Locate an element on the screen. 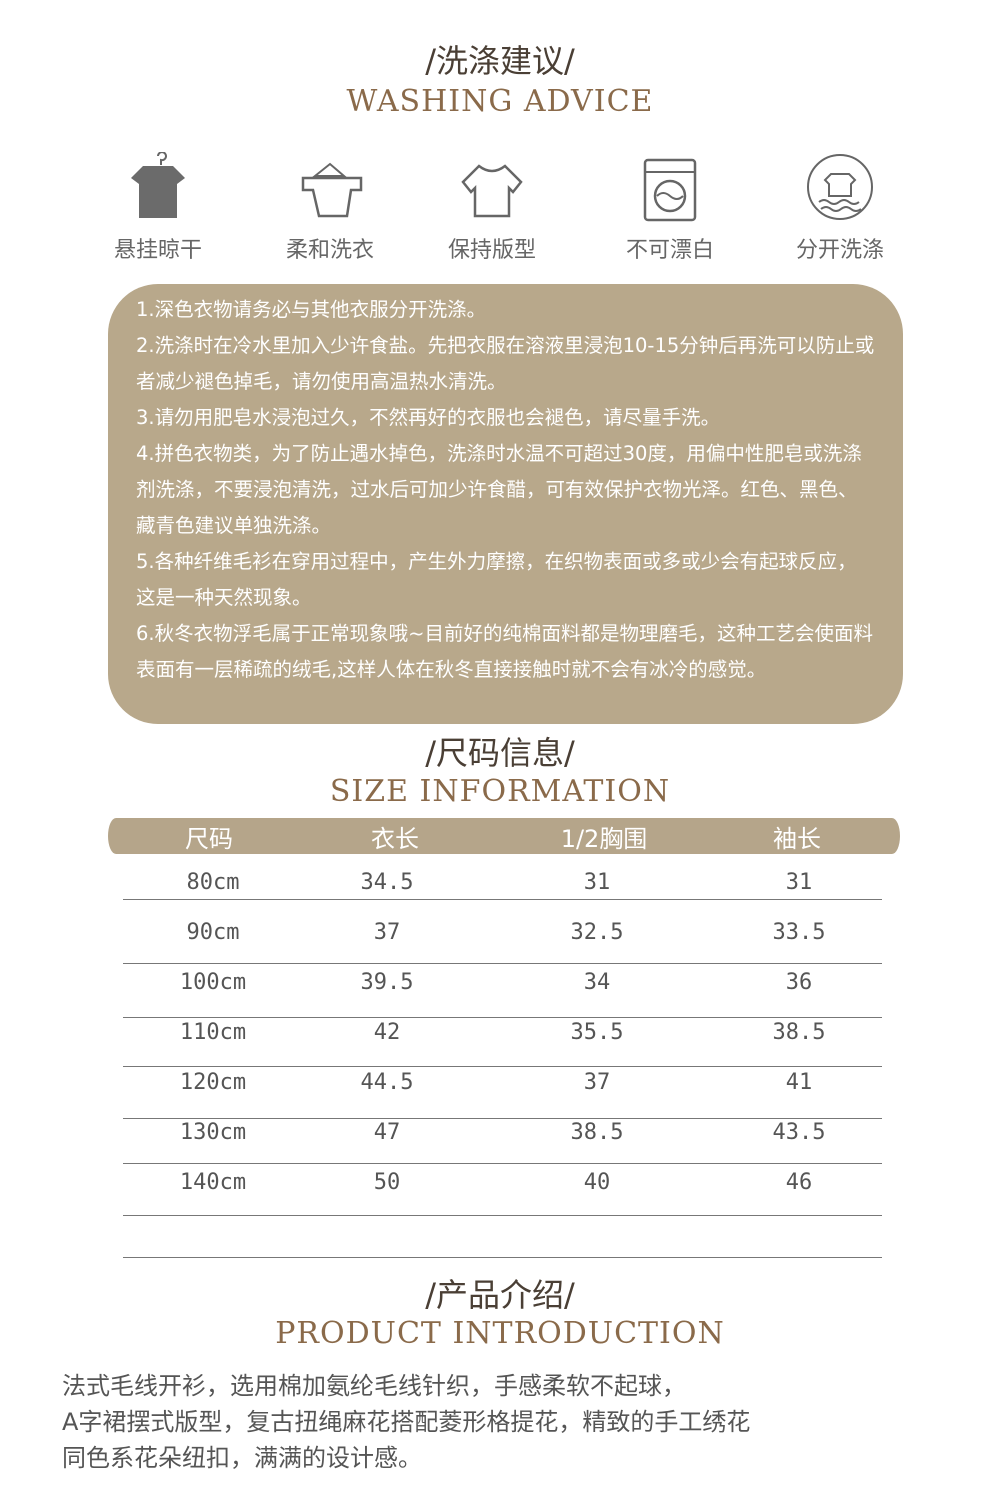  table-cell: 43.5 is located at coordinates (799, 1132).